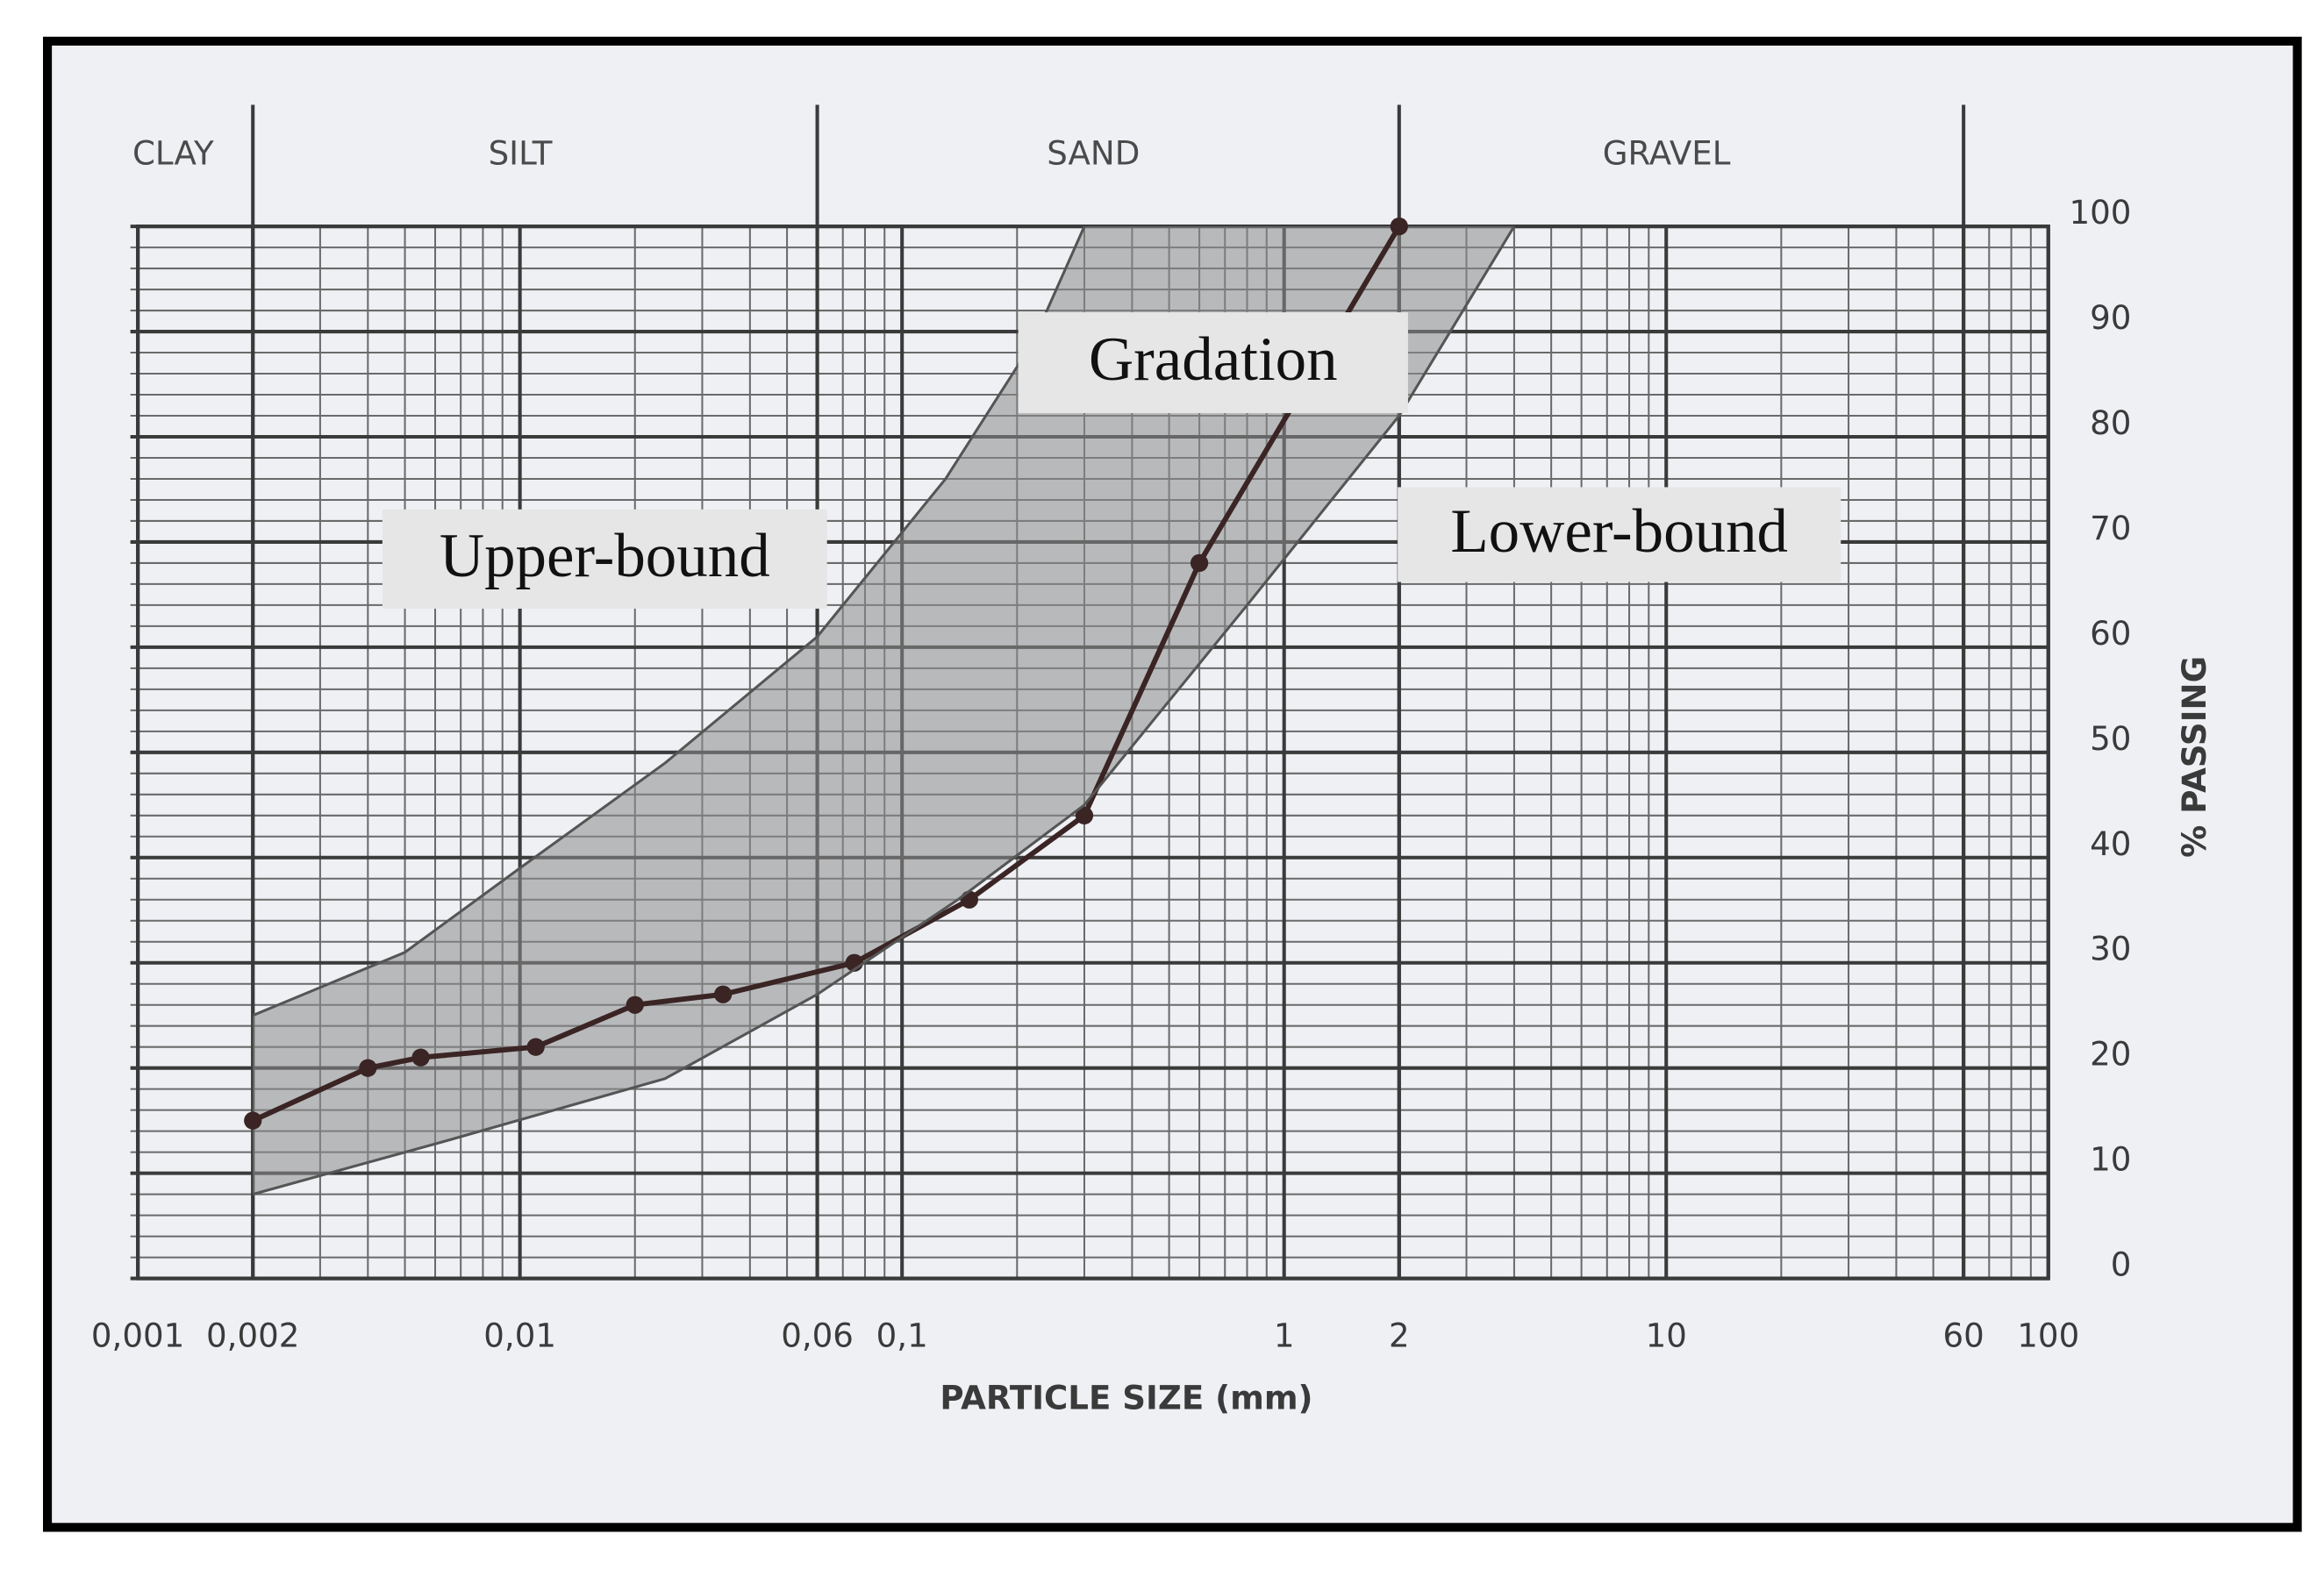 The height and width of the screenshot is (1570, 2324). I want to click on x-tick-label: 0,01, so click(519, 1336).